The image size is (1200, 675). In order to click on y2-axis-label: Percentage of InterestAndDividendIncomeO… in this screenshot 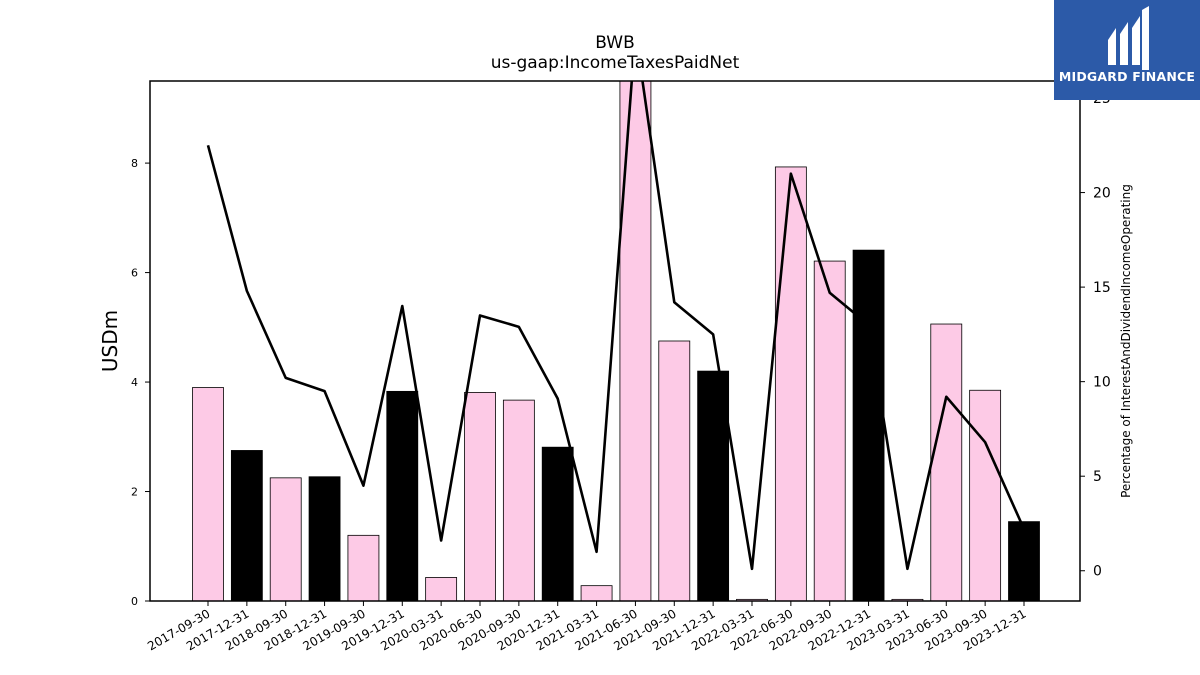, I will do `click(1126, 341)`.